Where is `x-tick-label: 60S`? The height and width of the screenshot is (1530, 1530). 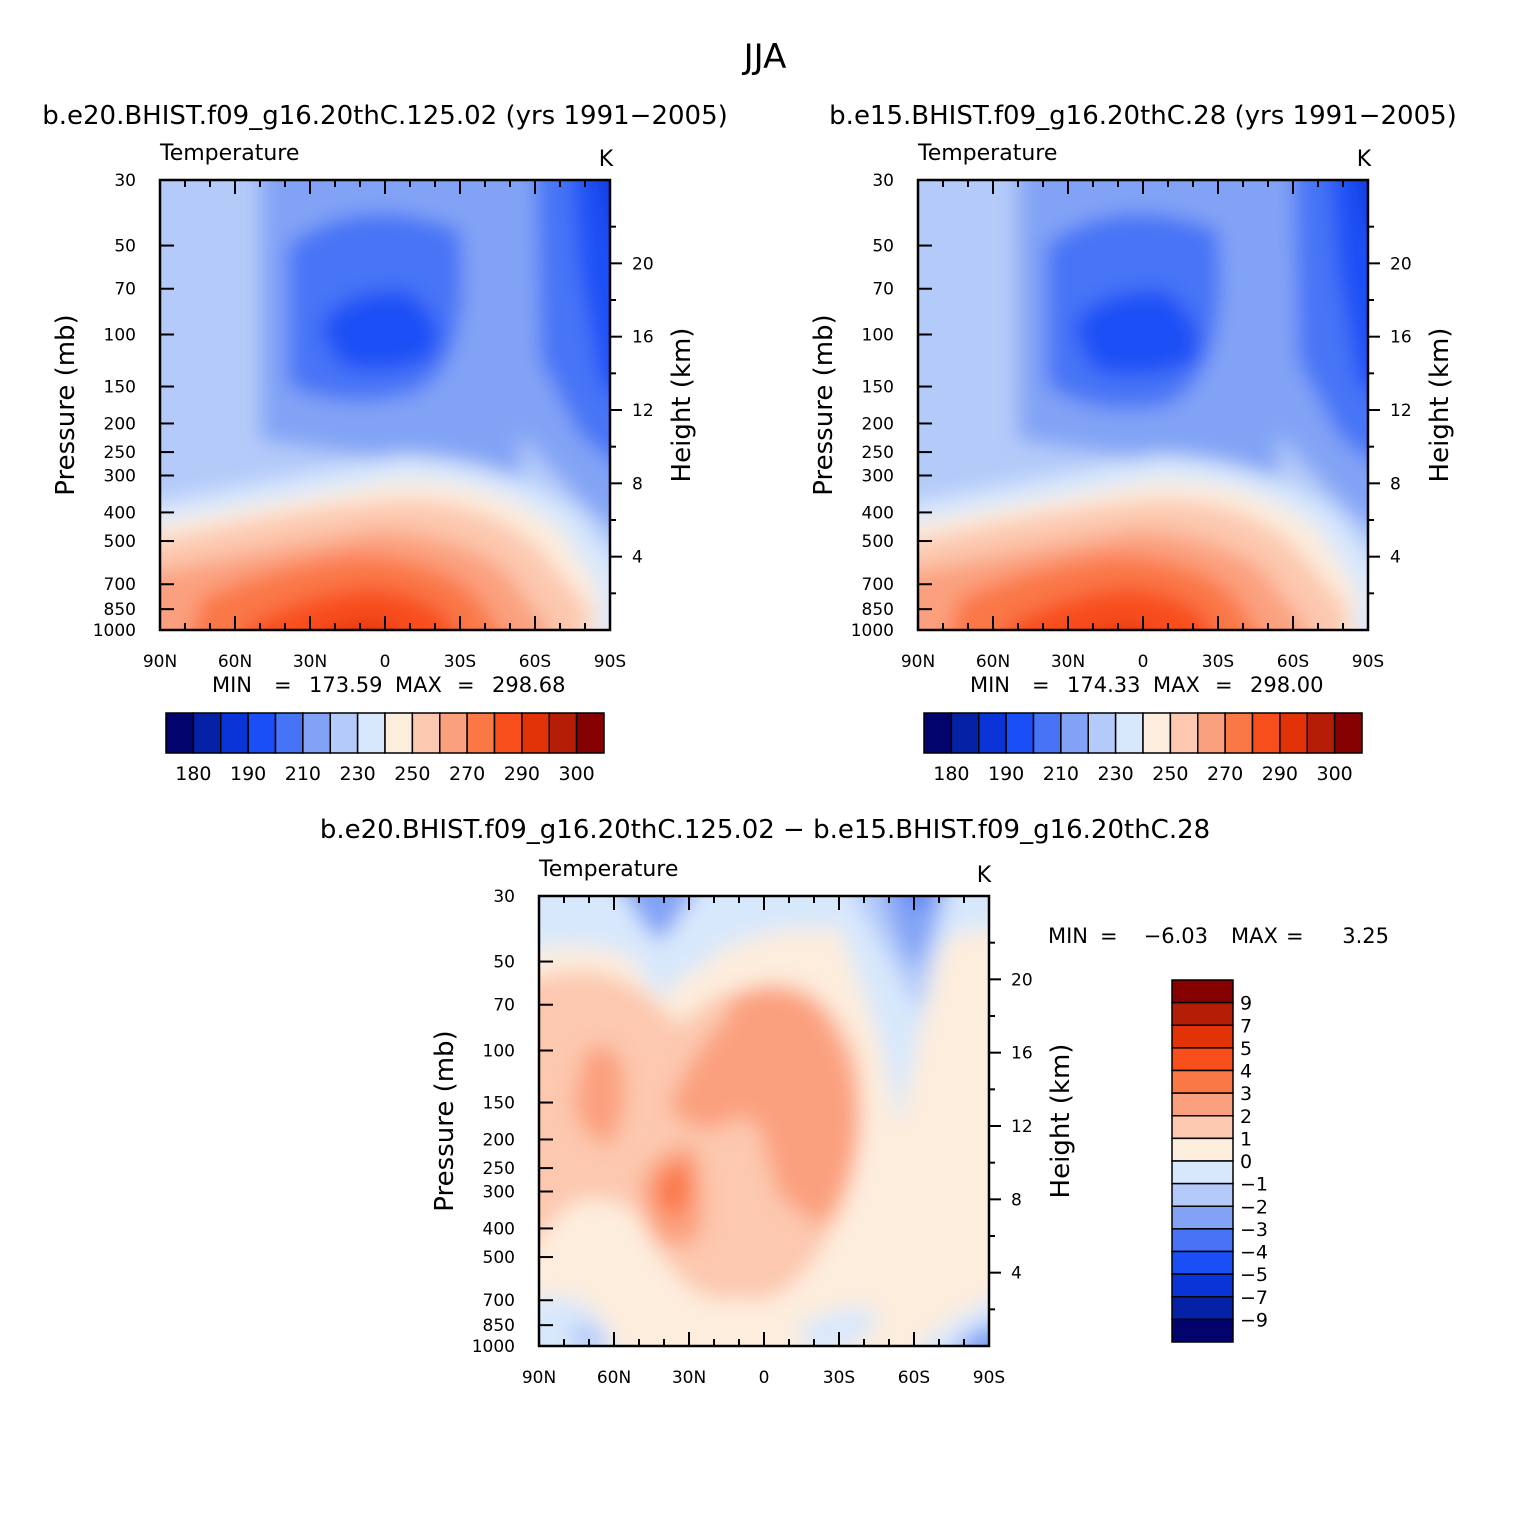 x-tick-label: 60S is located at coordinates (914, 1378).